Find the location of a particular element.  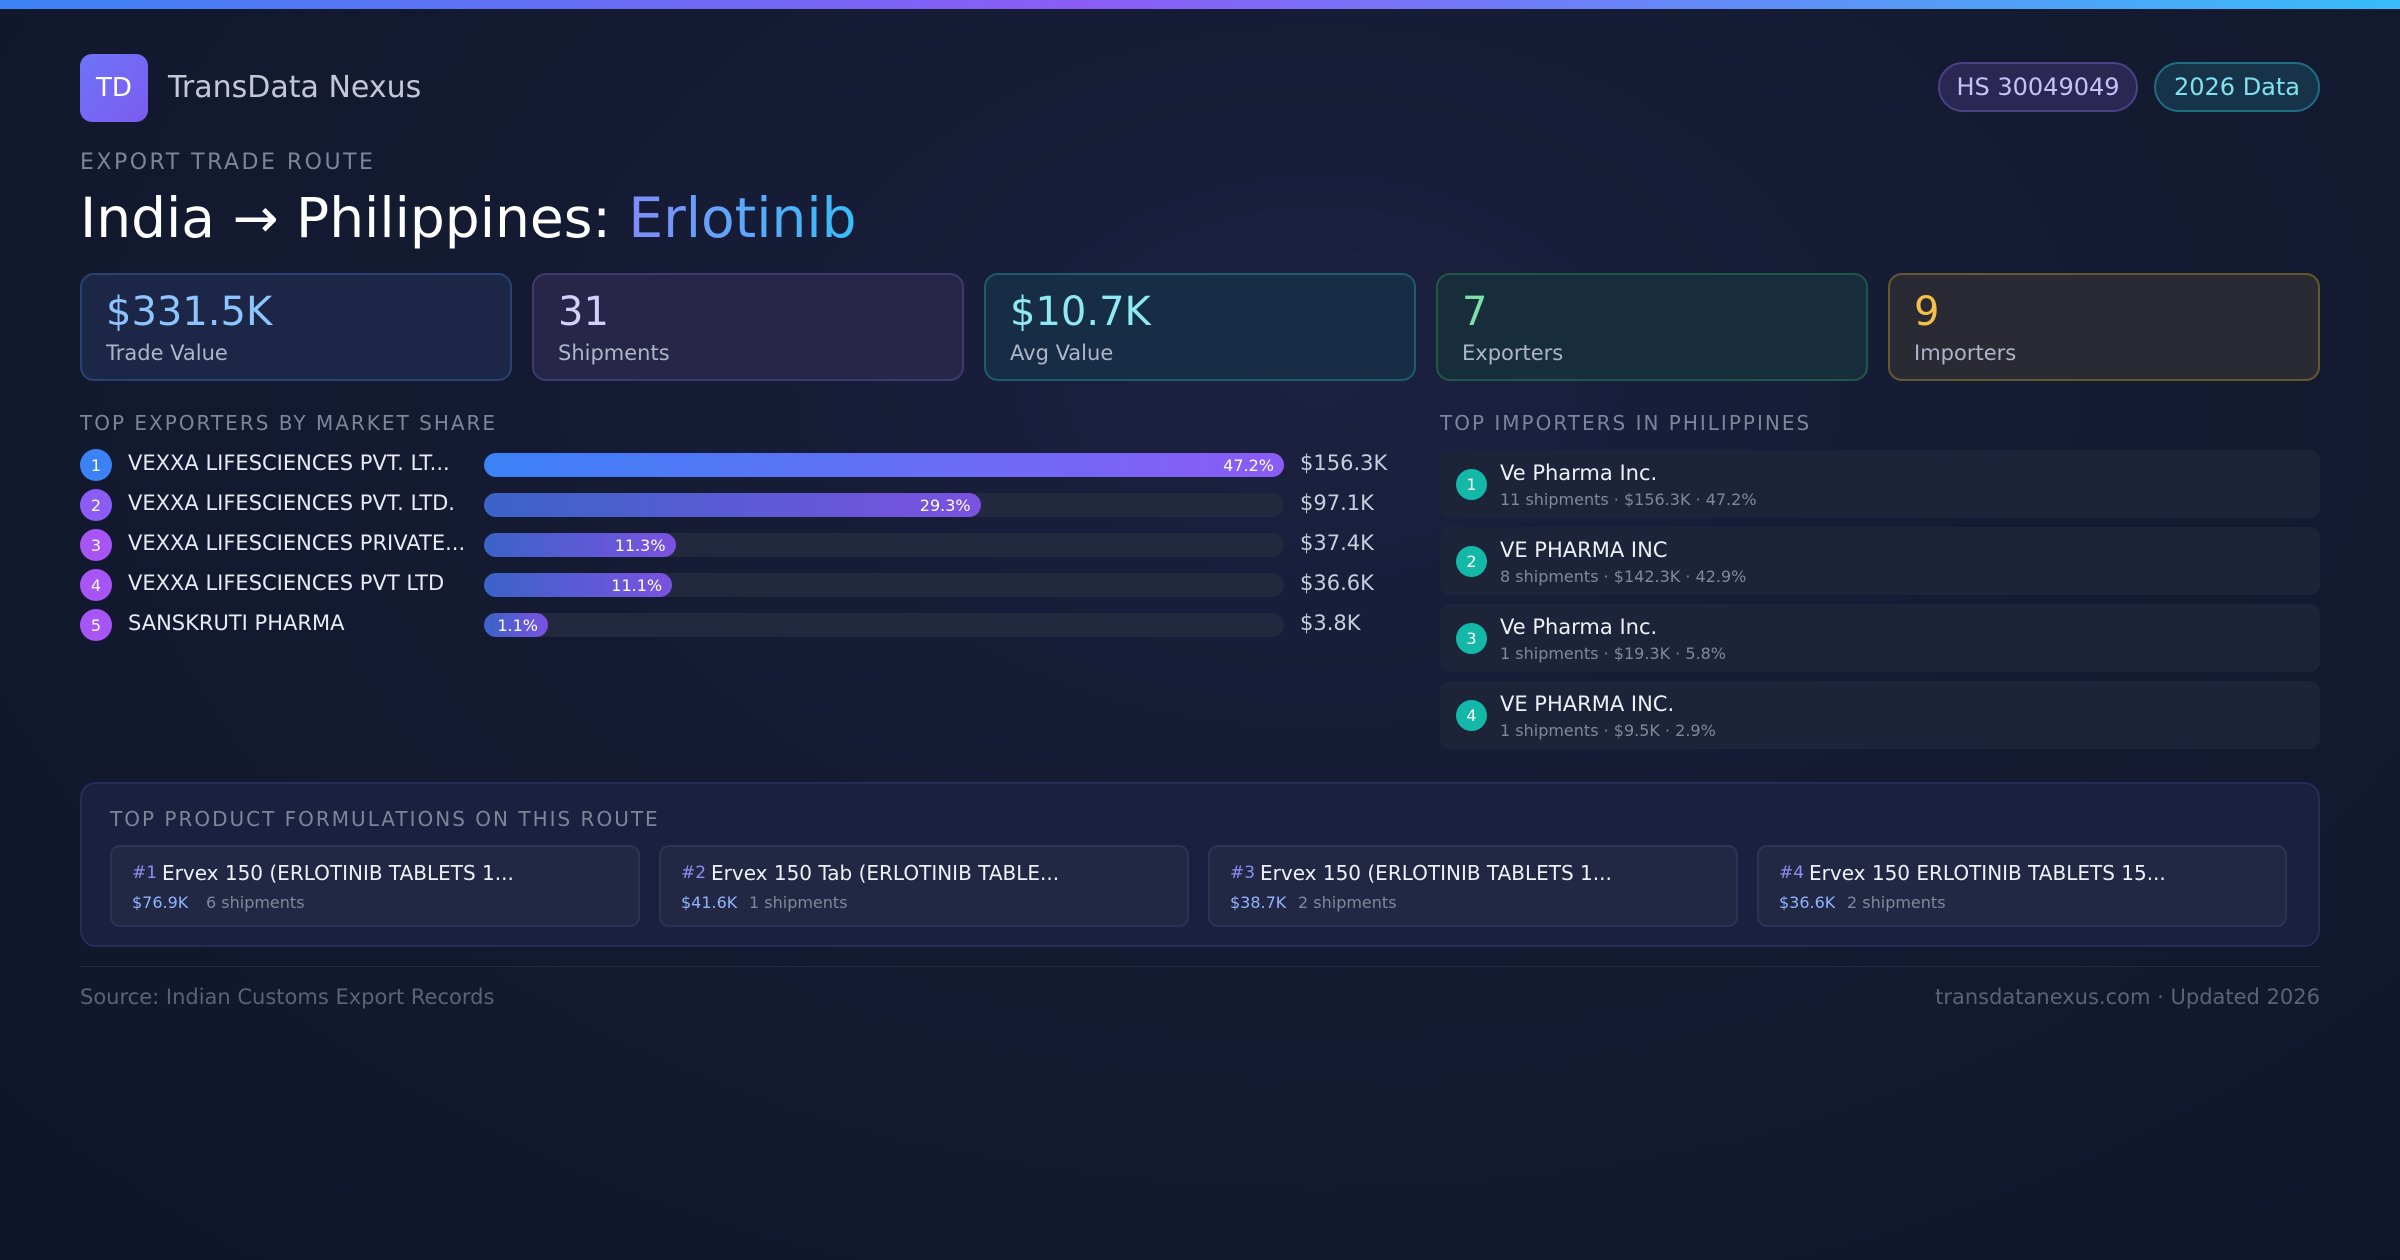

rank-badge: 5 is located at coordinates (96, 625).